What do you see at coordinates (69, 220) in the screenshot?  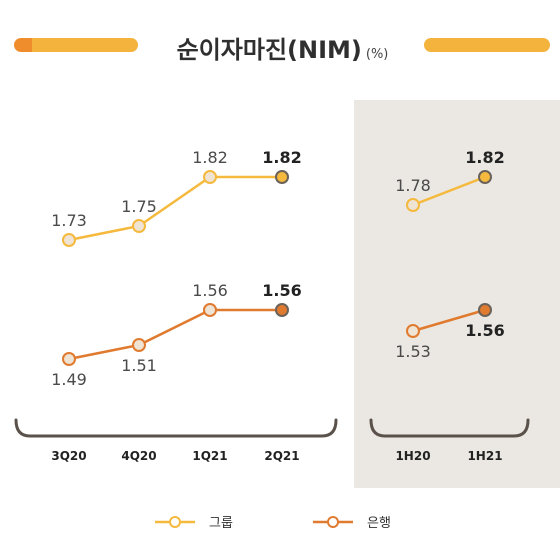 I see `data-label-group: 1.73` at bounding box center [69, 220].